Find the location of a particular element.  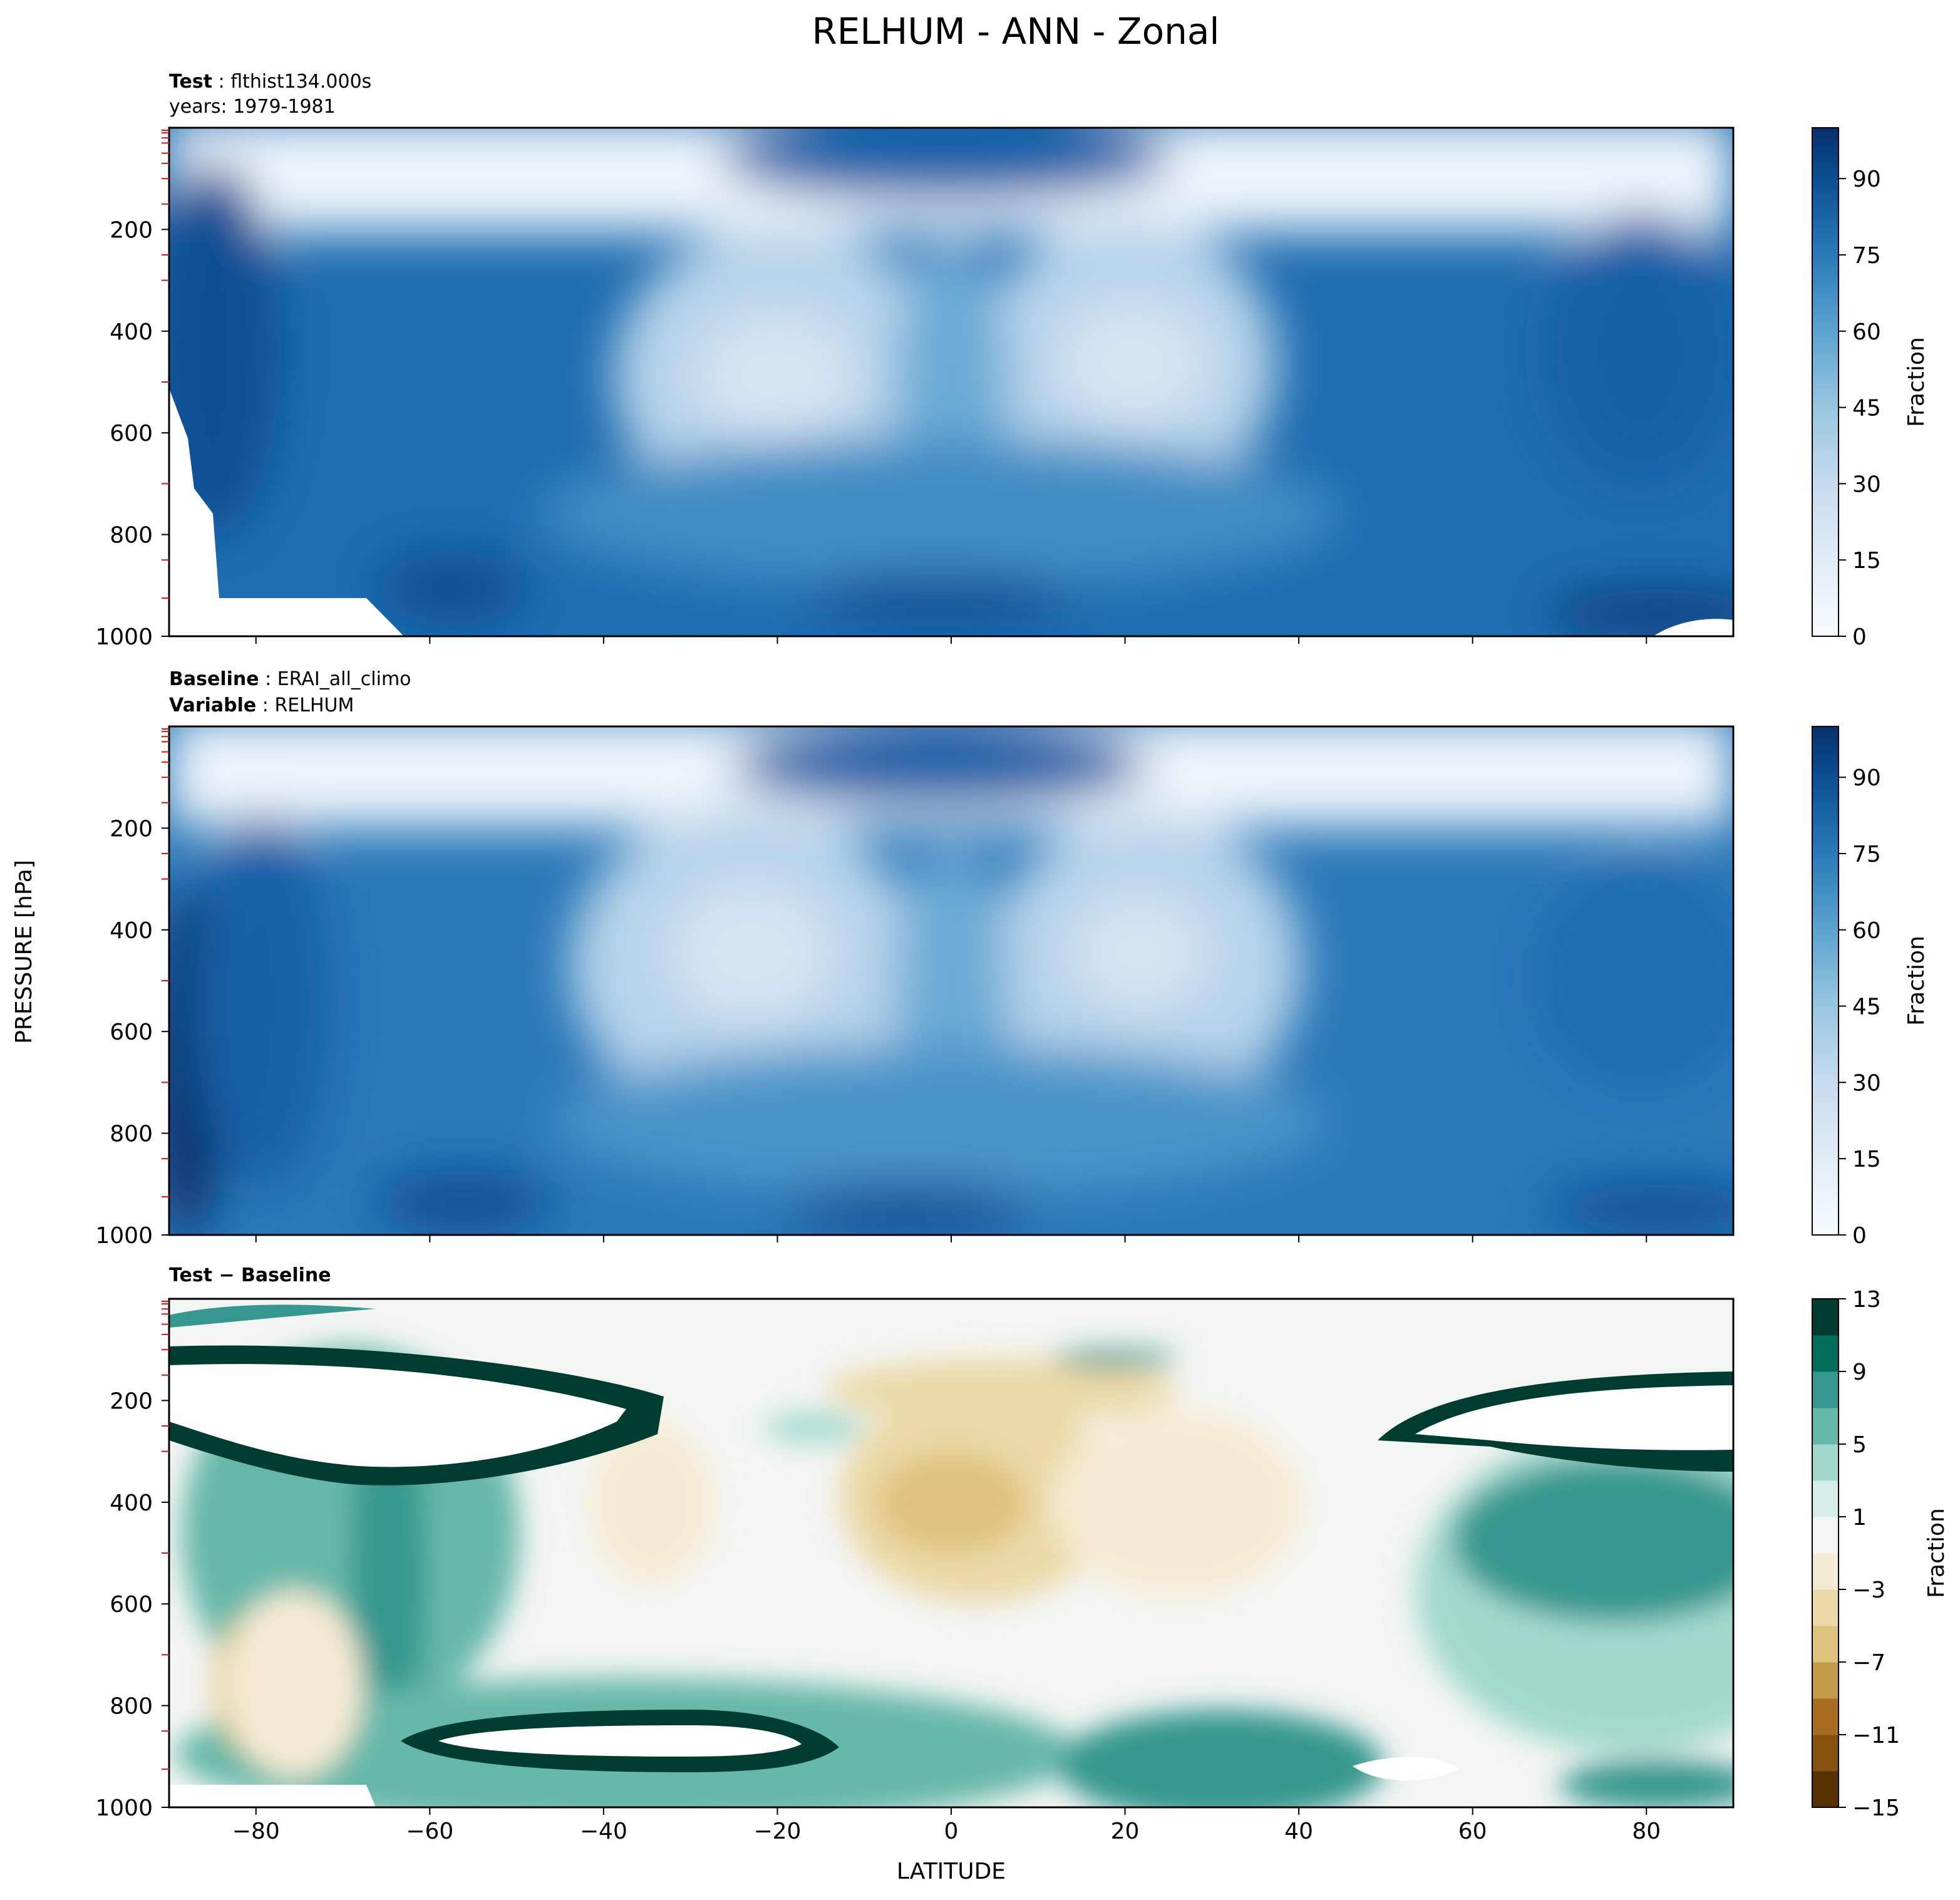

x-tick-label: 80 is located at coordinates (1646, 1831).